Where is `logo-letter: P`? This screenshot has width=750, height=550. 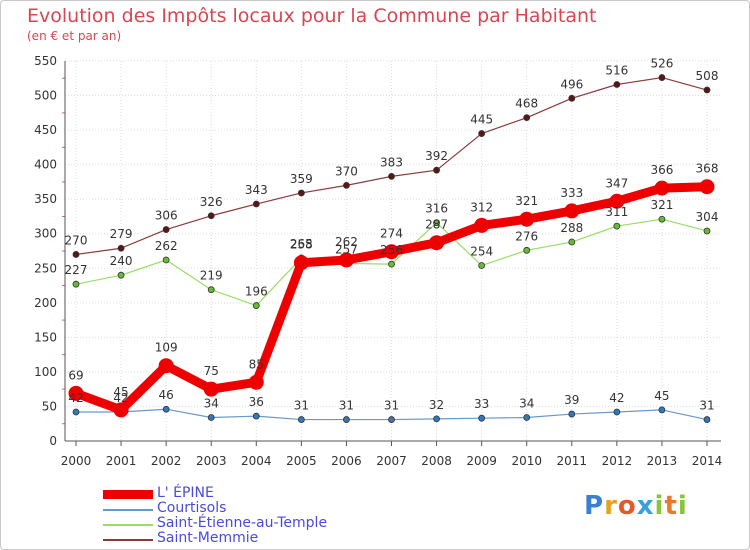
logo-letter: P is located at coordinates (594, 506).